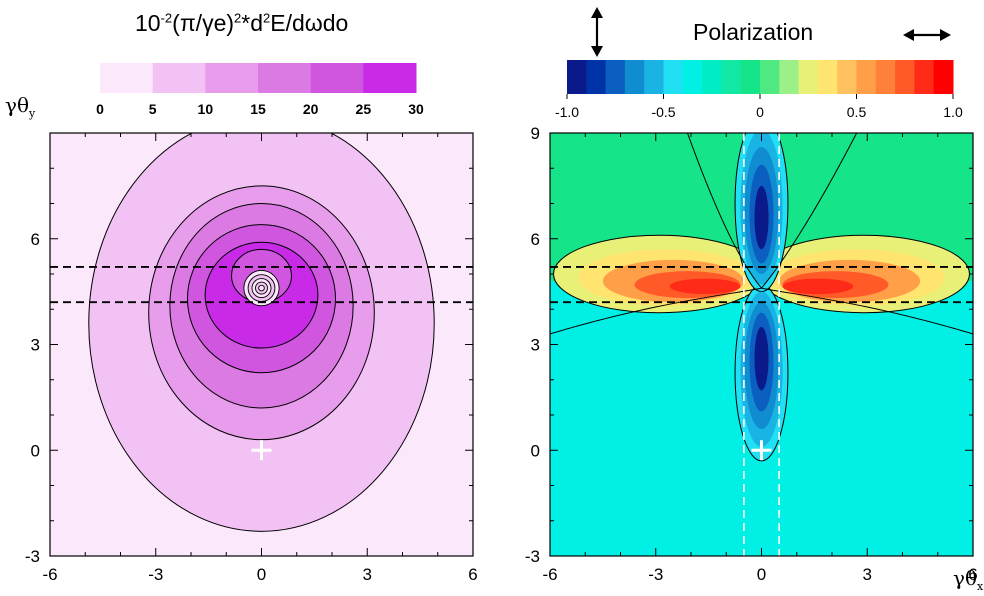 This screenshot has height=596, width=984. What do you see at coordinates (597, 32) in the screenshot?
I see `vertical-polarization-arrow-icon` at bounding box center [597, 32].